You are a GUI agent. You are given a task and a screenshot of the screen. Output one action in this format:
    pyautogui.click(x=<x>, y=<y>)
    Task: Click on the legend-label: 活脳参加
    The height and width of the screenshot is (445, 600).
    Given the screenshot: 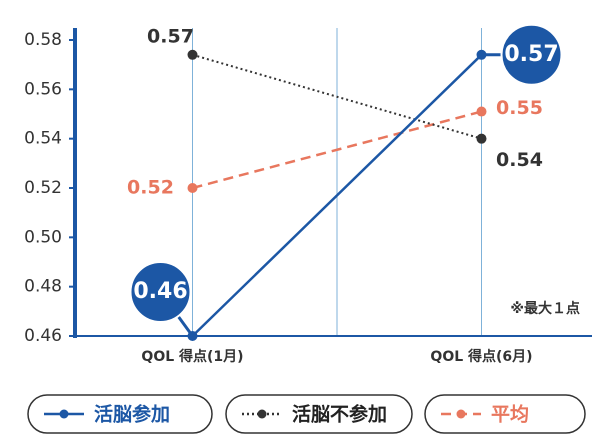 What is the action you would take?
    pyautogui.click(x=132, y=414)
    